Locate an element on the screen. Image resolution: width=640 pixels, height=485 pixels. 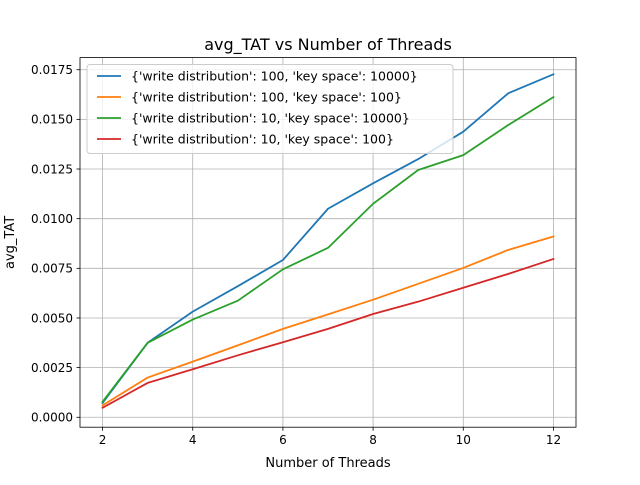
y-tick-label: 0.0000 is located at coordinates (52, 418).